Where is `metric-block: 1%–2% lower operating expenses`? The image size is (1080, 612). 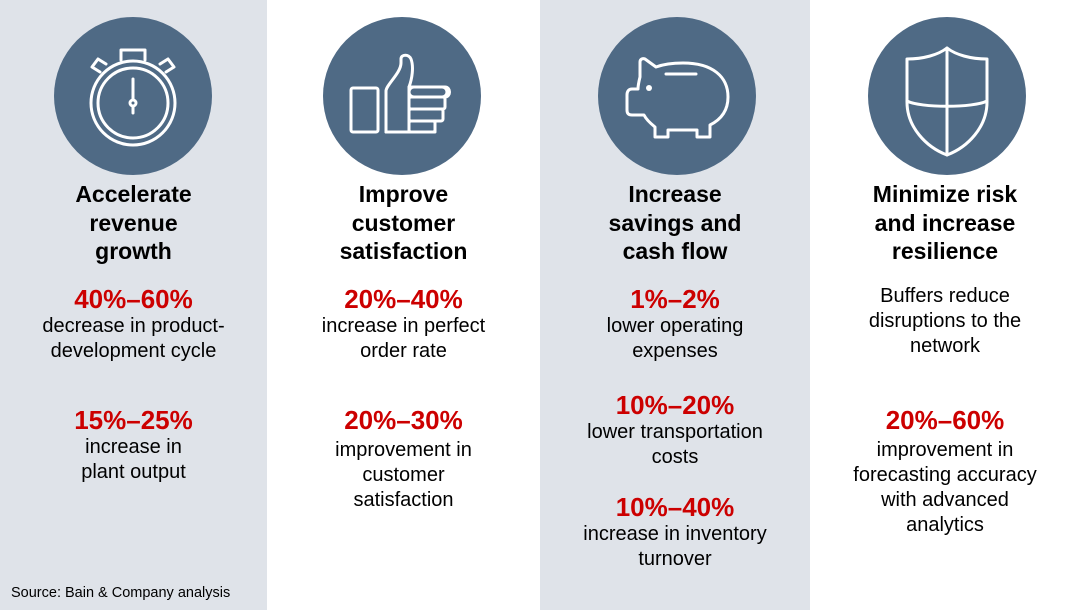 metric-block: 1%–2% lower operating expenses is located at coordinates (675, 324).